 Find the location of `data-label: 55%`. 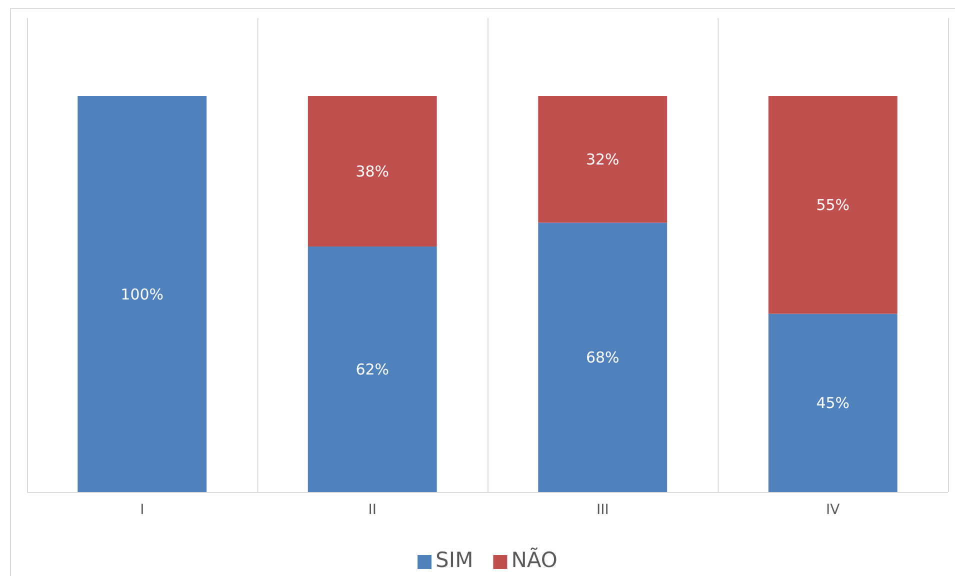

data-label: 55% is located at coordinates (833, 205).